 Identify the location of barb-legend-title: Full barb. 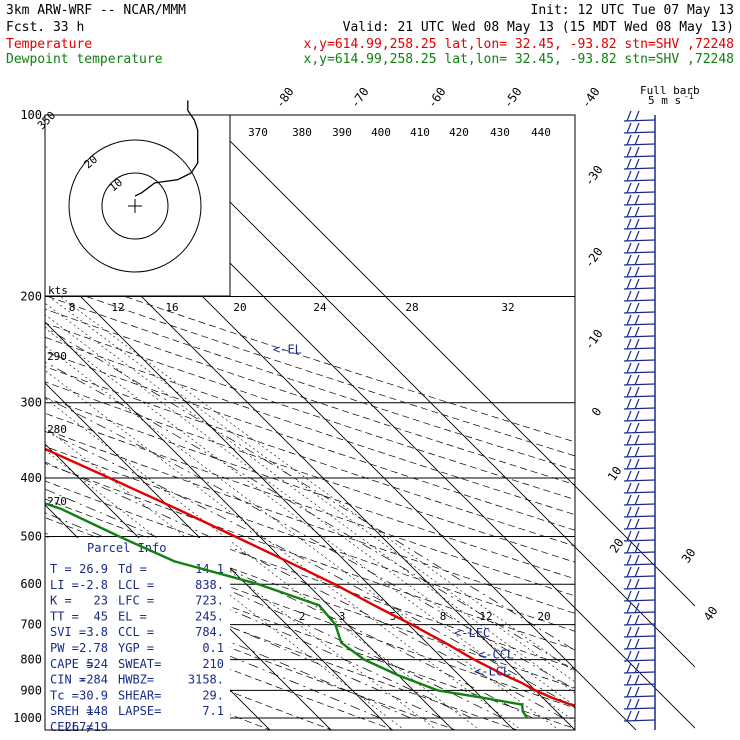
(670, 90).